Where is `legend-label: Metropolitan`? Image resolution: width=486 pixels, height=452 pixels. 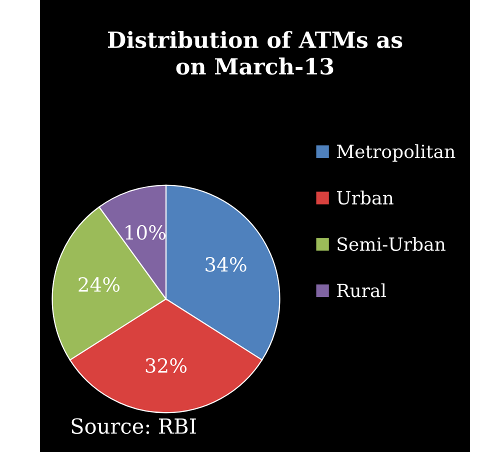 legend-label: Metropolitan is located at coordinates (396, 153).